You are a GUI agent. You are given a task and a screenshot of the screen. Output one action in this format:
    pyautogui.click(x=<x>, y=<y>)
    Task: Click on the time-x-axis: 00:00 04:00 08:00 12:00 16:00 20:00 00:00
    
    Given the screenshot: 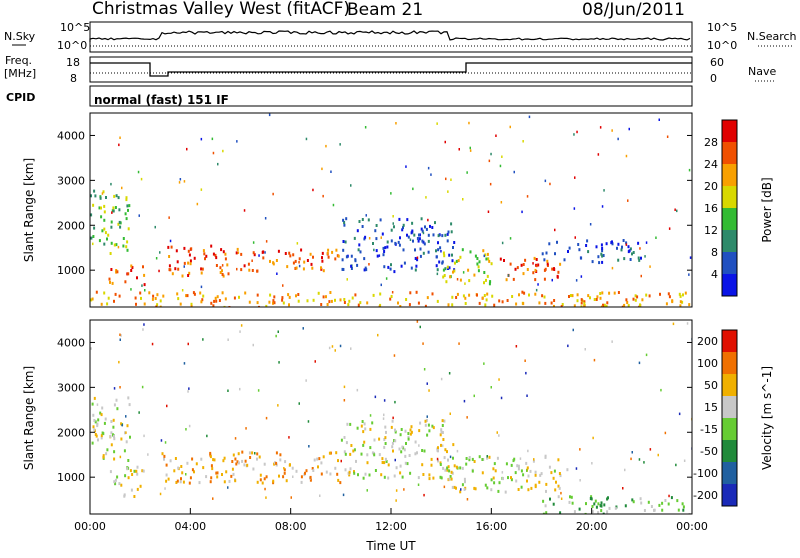 What is the action you would take?
    pyautogui.click(x=391, y=520)
    